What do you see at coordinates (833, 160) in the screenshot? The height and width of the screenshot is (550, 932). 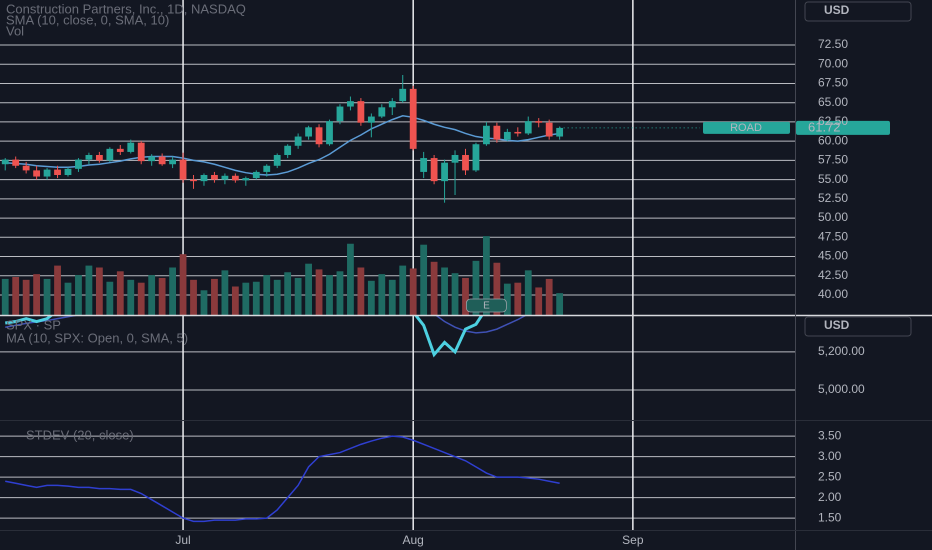 I see `y-tick-label: 57.50` at bounding box center [833, 160].